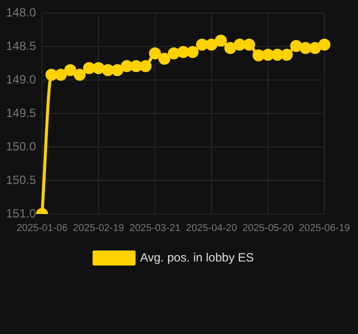 Image resolution: width=358 pixels, height=334 pixels. What do you see at coordinates (21, 45) in the screenshot?
I see `y-tick-label: 148.5` at bounding box center [21, 45].